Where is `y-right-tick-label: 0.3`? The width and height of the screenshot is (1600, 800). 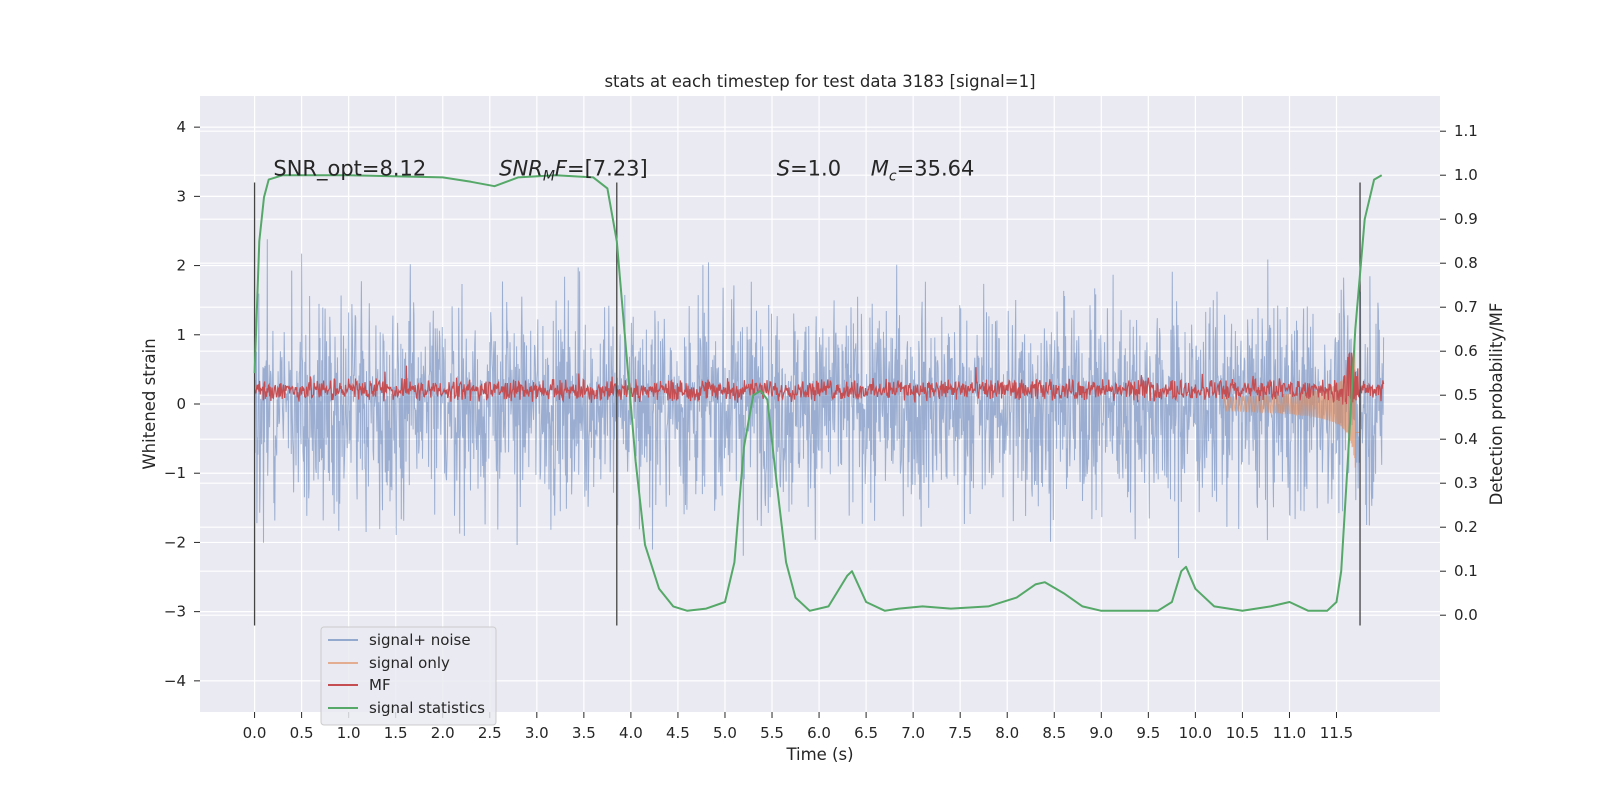 y-right-tick-label: 0.3 is located at coordinates (1466, 483).